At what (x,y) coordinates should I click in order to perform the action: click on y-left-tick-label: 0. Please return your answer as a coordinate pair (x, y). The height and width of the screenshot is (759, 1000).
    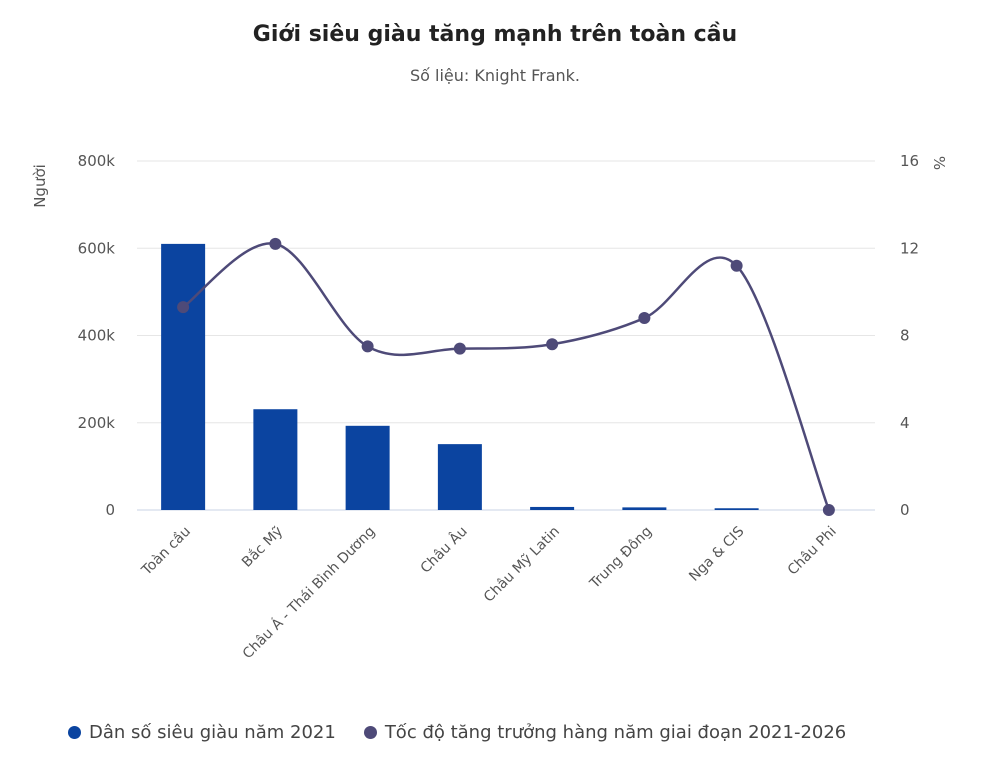
    Looking at the image, I should click on (110, 510).